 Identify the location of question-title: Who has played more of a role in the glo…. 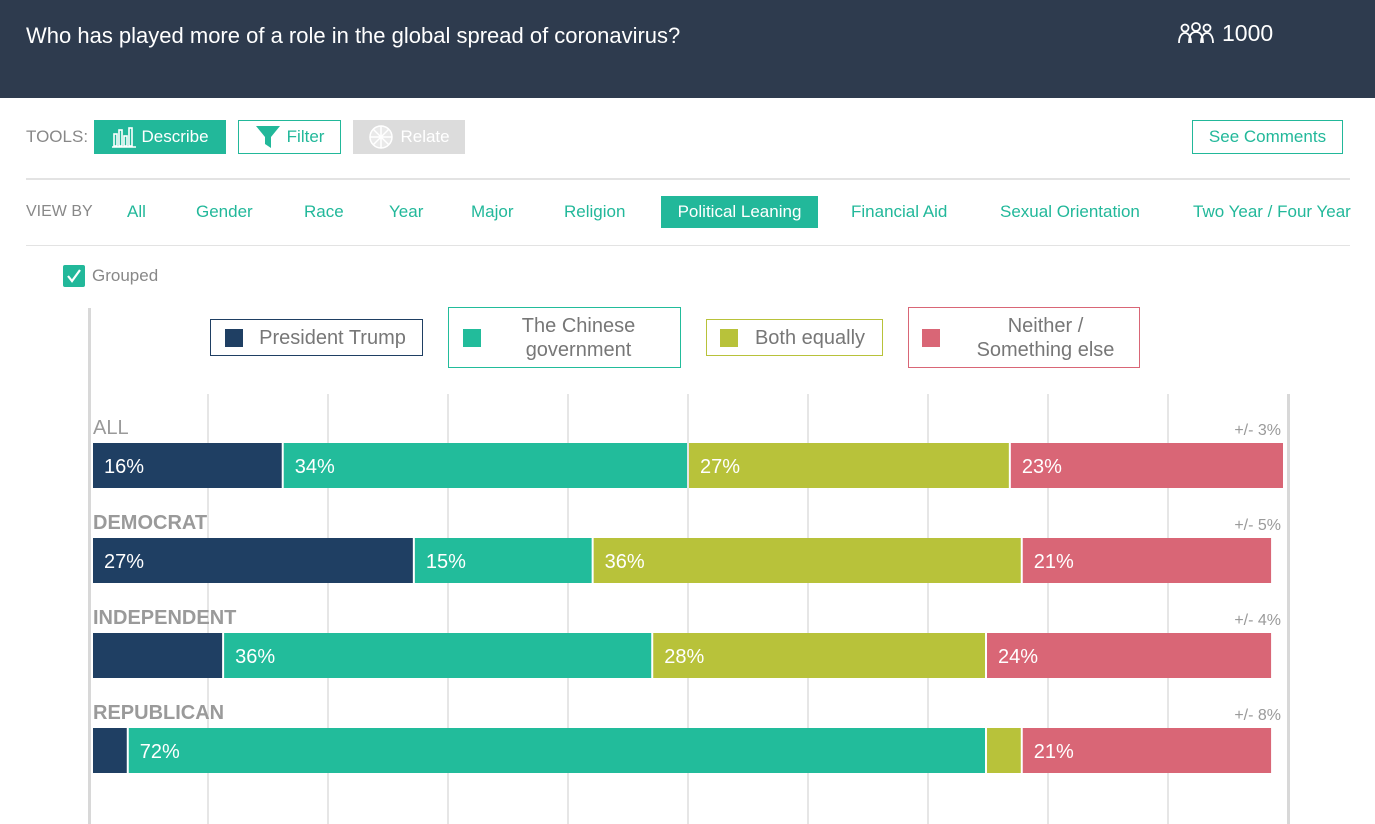
(353, 35).